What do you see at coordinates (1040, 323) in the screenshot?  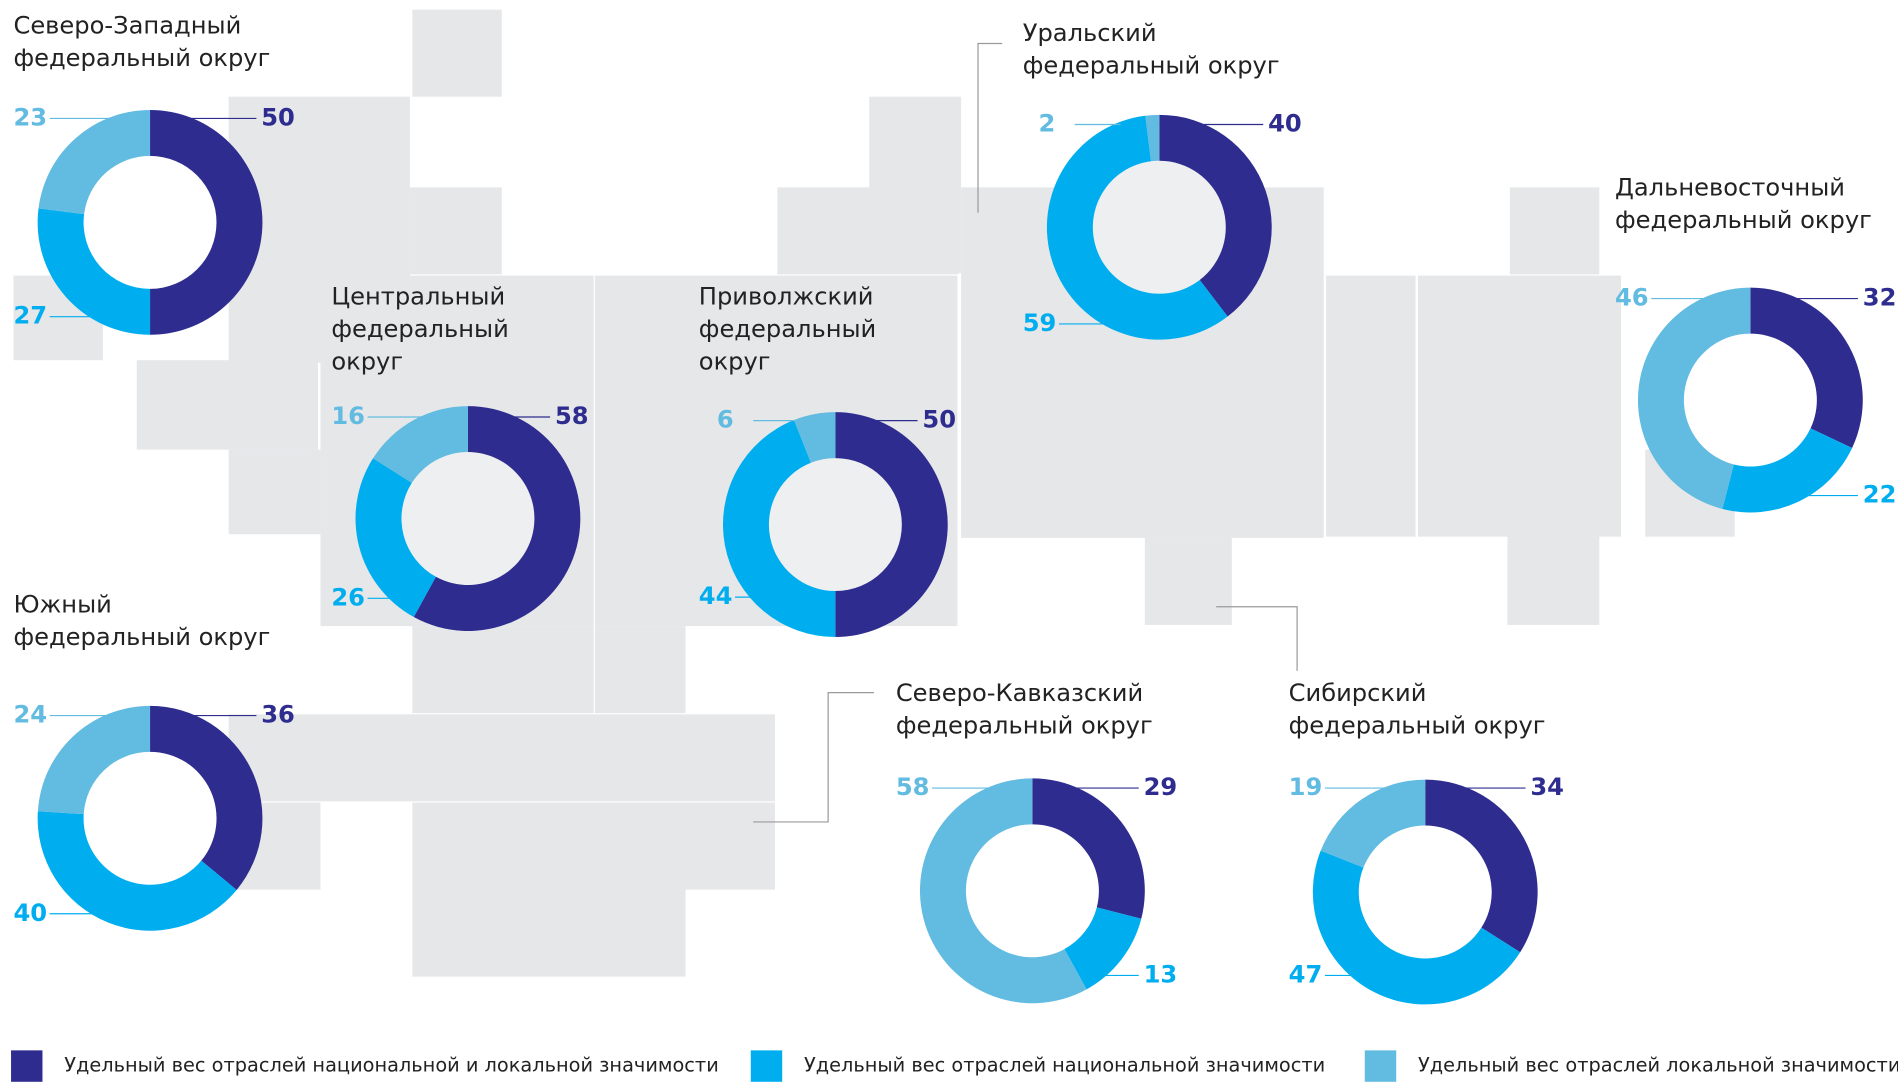 I see `value-label: 59` at bounding box center [1040, 323].